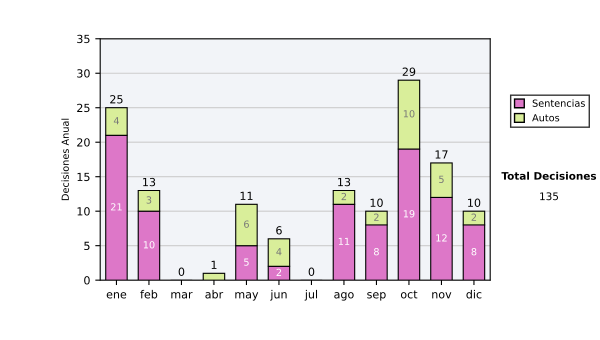 The width and height of the screenshot is (600, 340). I want to click on x-tick-label: abr, so click(214, 294).